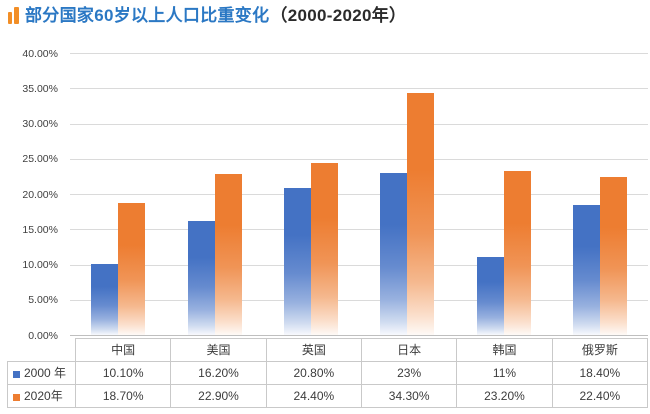 This screenshot has width=650, height=414. Describe the element at coordinates (16, 397) in the screenshot. I see `legend-swatch-2020年` at that location.